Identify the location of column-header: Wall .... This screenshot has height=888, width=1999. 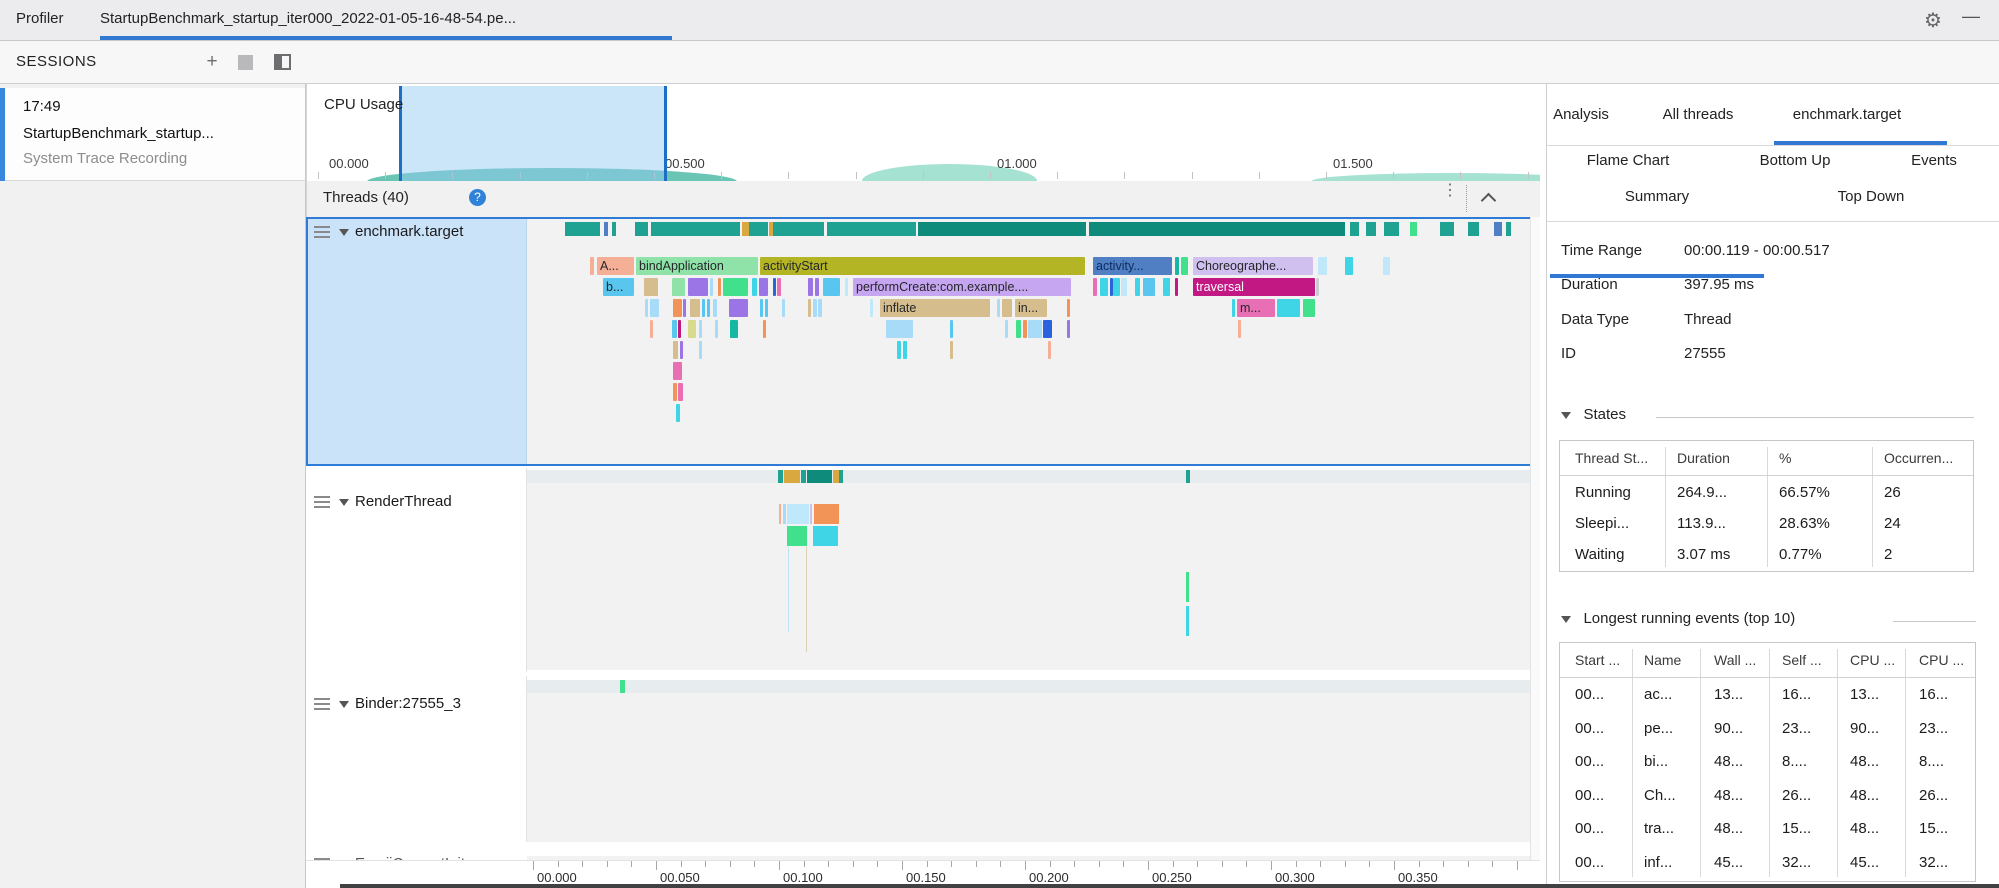
(1735, 660).